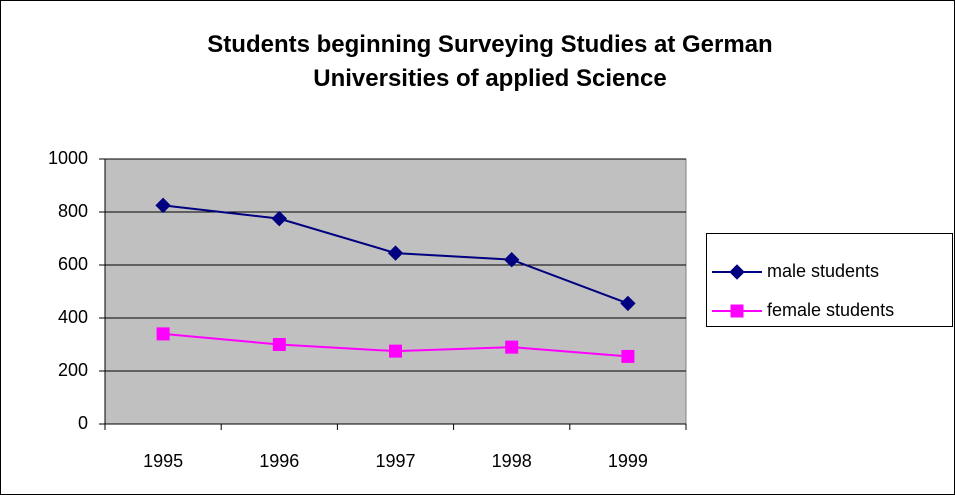 The width and height of the screenshot is (955, 495). I want to click on y-tick-label: 600, so click(73, 264).